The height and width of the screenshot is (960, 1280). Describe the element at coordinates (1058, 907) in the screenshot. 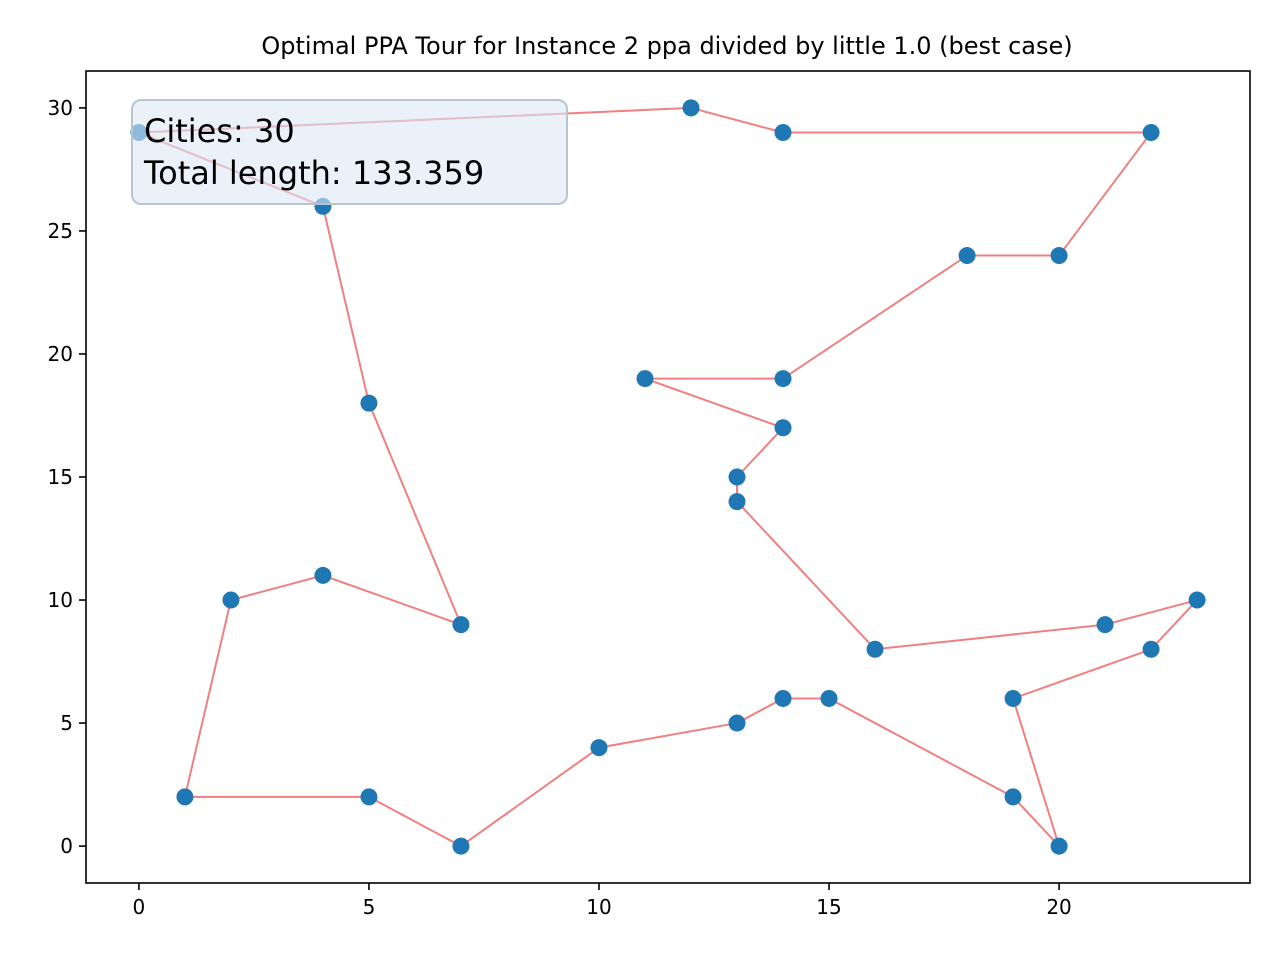

I see `x-tick-label: 20` at that location.